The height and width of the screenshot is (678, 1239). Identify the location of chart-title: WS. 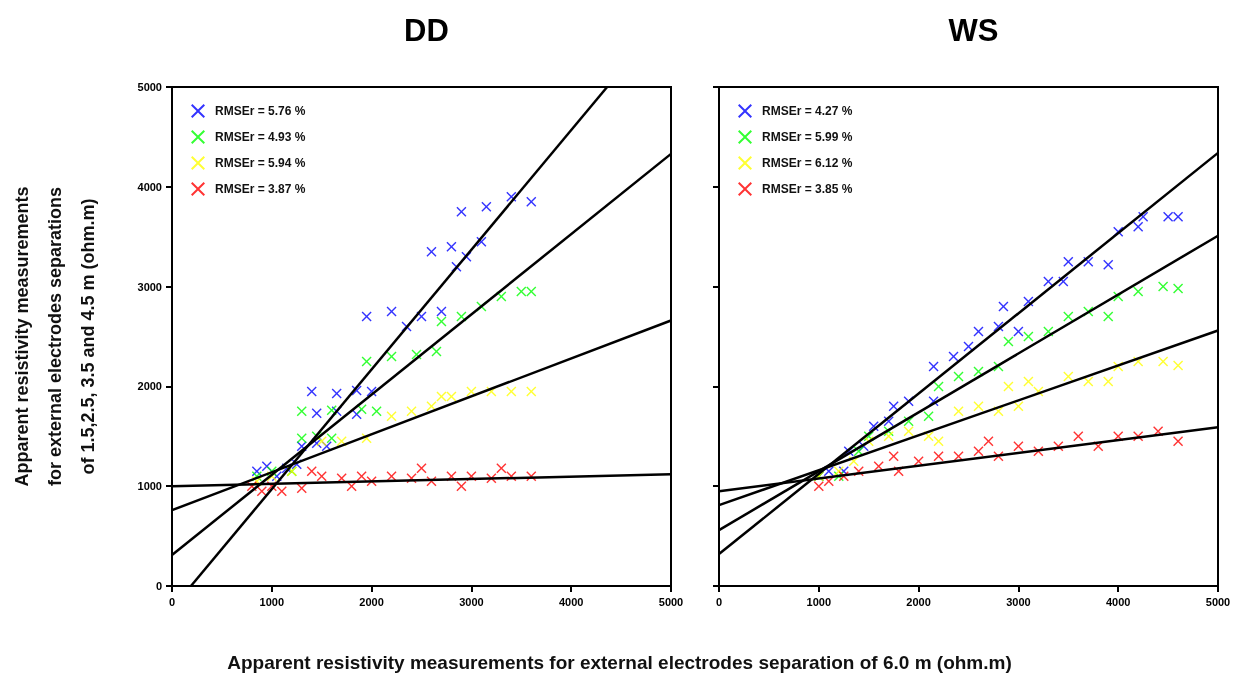
(973, 30).